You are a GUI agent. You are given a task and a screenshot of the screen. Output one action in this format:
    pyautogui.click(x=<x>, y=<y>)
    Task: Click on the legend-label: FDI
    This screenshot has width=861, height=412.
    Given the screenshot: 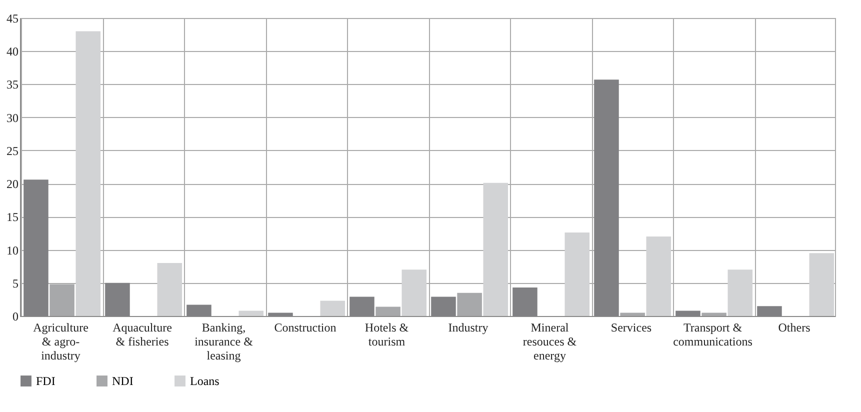 What is the action you would take?
    pyautogui.click(x=46, y=381)
    